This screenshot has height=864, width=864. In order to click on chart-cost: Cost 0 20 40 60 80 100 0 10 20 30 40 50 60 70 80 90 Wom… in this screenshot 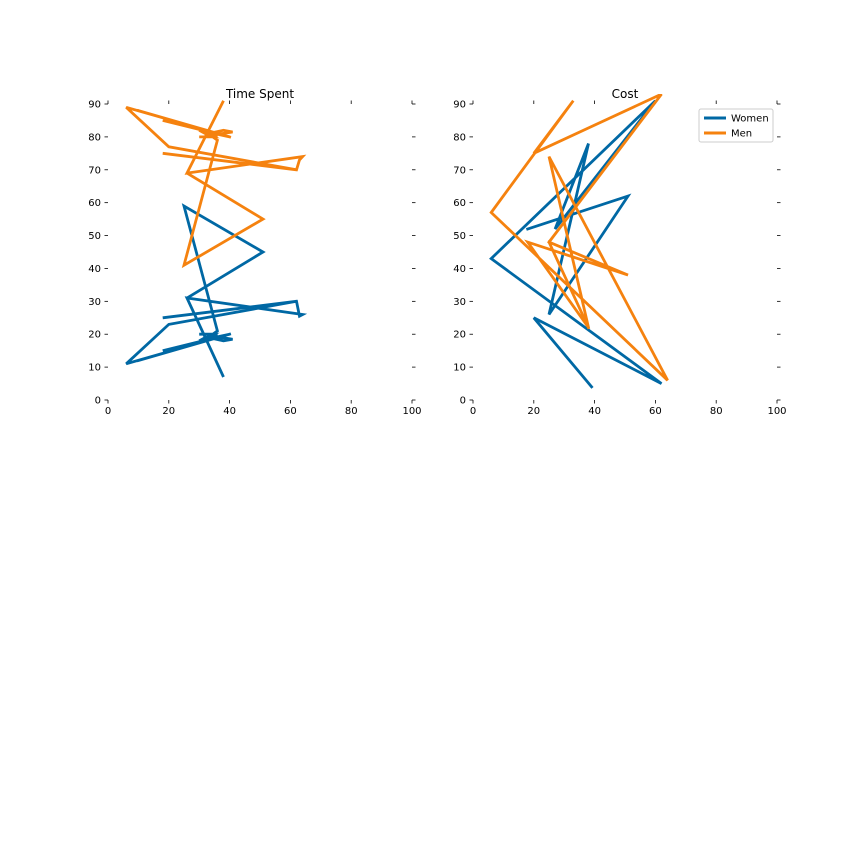, I will do `click(619, 252)`.